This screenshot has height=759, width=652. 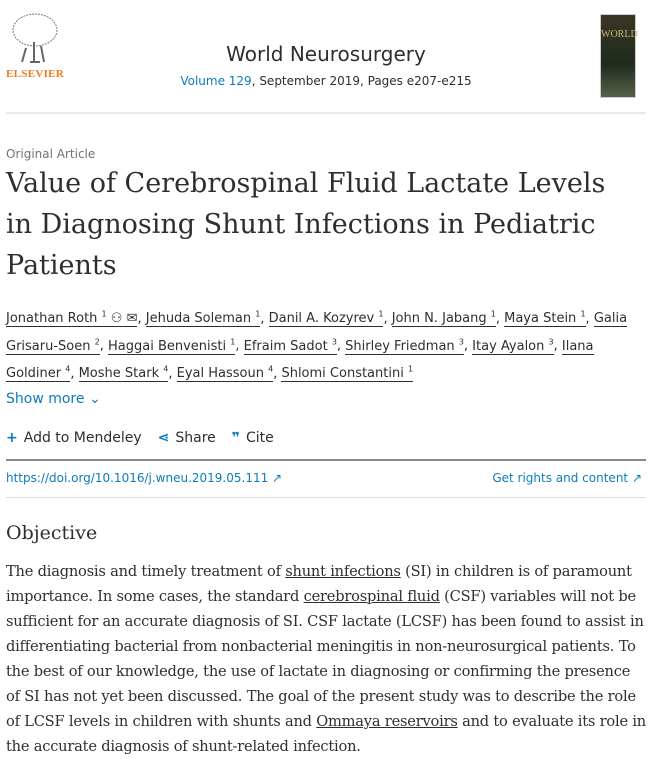 I want to click on author-name: Jehuda Soleman, so click(x=198, y=319).